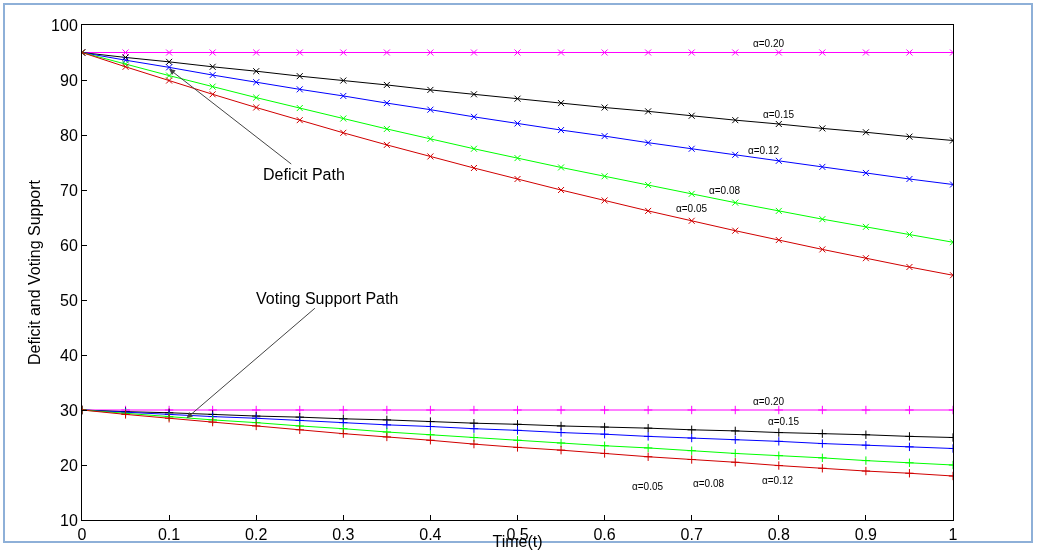  I want to click on y-tick-label: 60, so click(69, 245).